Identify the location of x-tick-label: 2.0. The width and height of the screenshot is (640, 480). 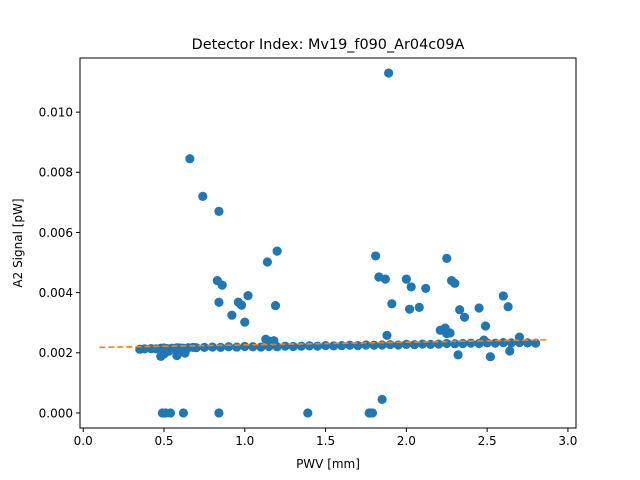
(406, 441).